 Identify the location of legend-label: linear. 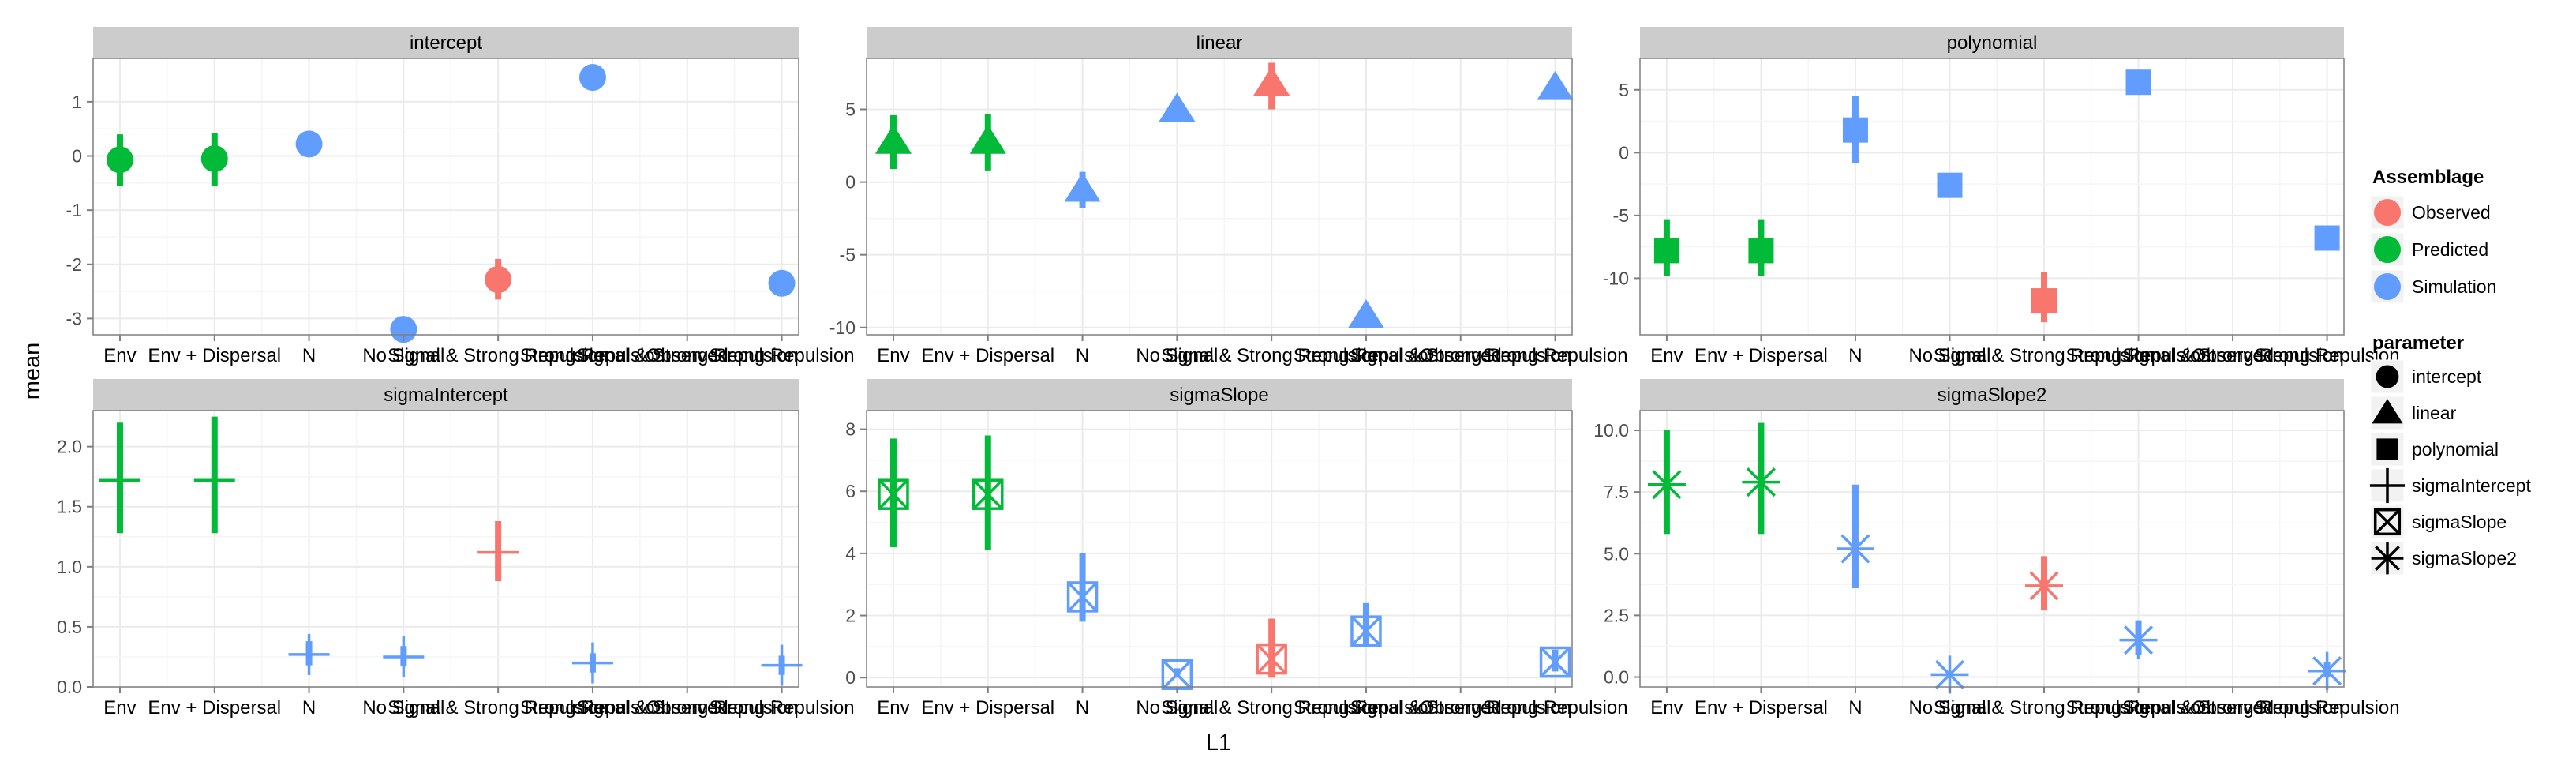
(2434, 413).